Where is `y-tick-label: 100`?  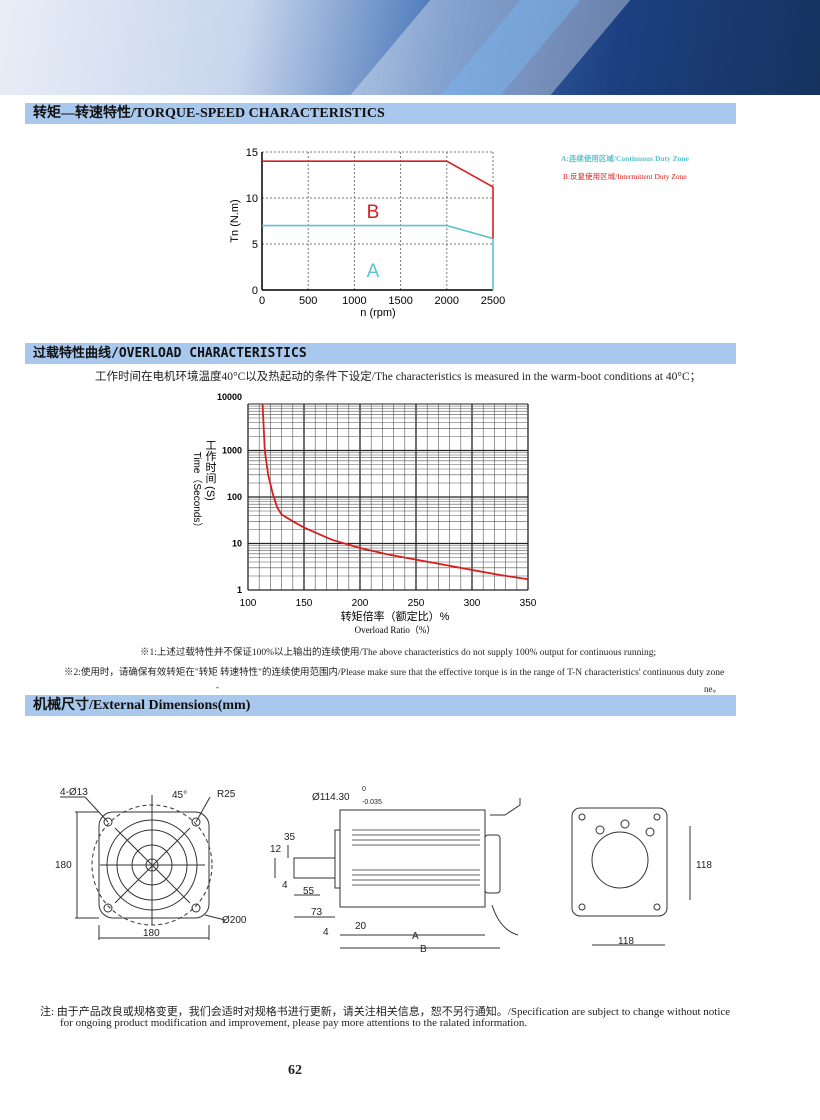 y-tick-label: 100 is located at coordinates (234, 497).